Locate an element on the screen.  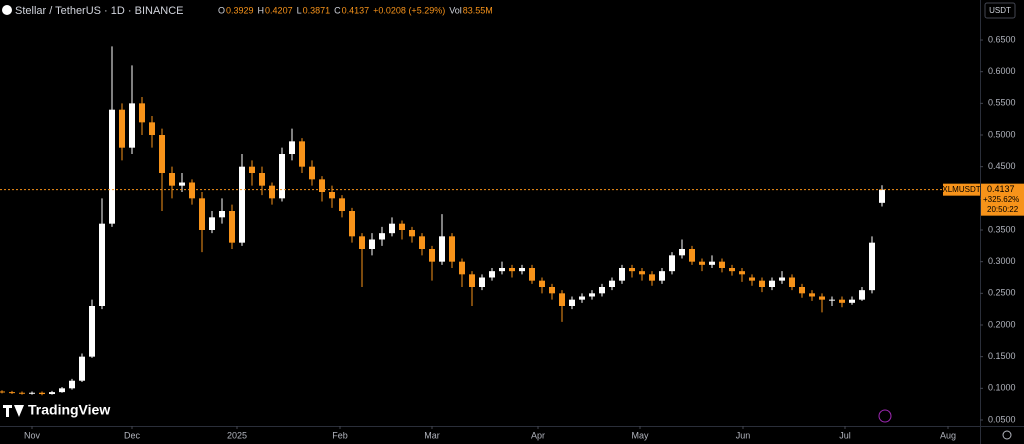
y-tick-label: 0.2000 is located at coordinates (1002, 324).